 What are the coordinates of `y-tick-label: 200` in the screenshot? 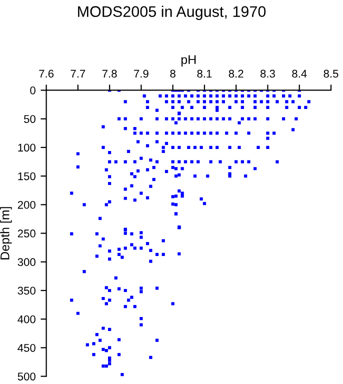 It's located at (27, 204).